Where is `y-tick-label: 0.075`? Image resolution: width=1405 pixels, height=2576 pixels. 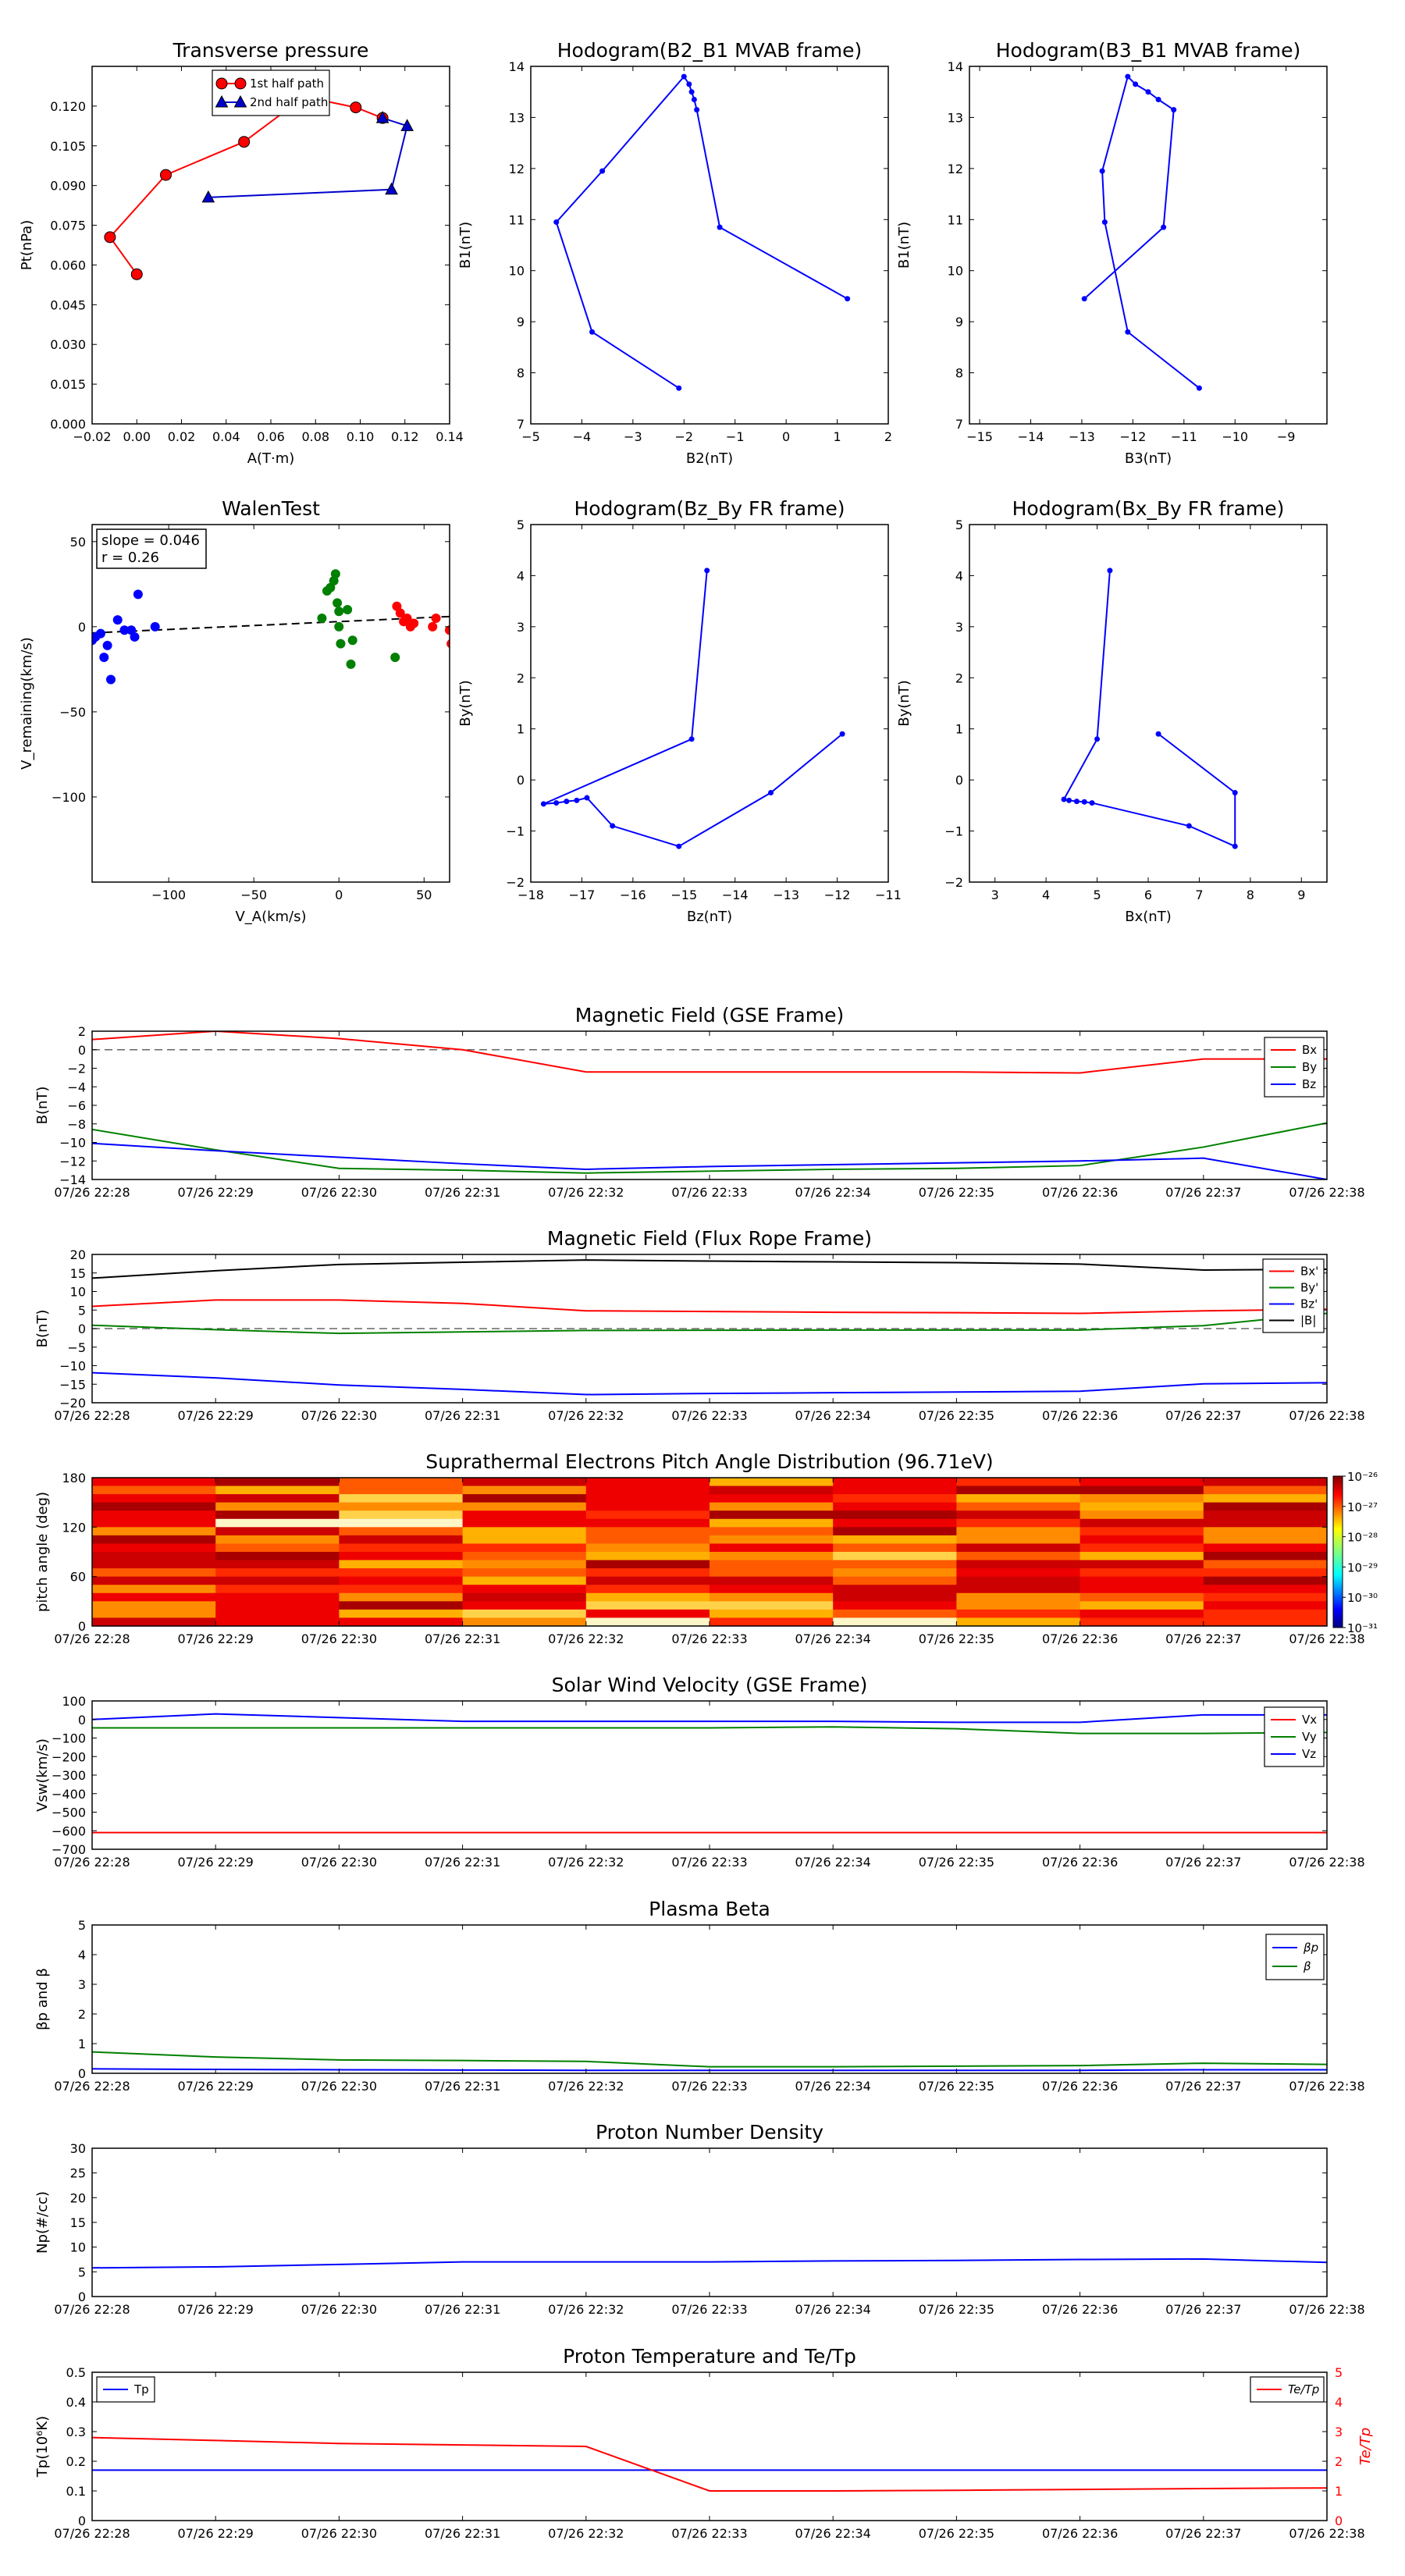 y-tick-label: 0.075 is located at coordinates (68, 226).